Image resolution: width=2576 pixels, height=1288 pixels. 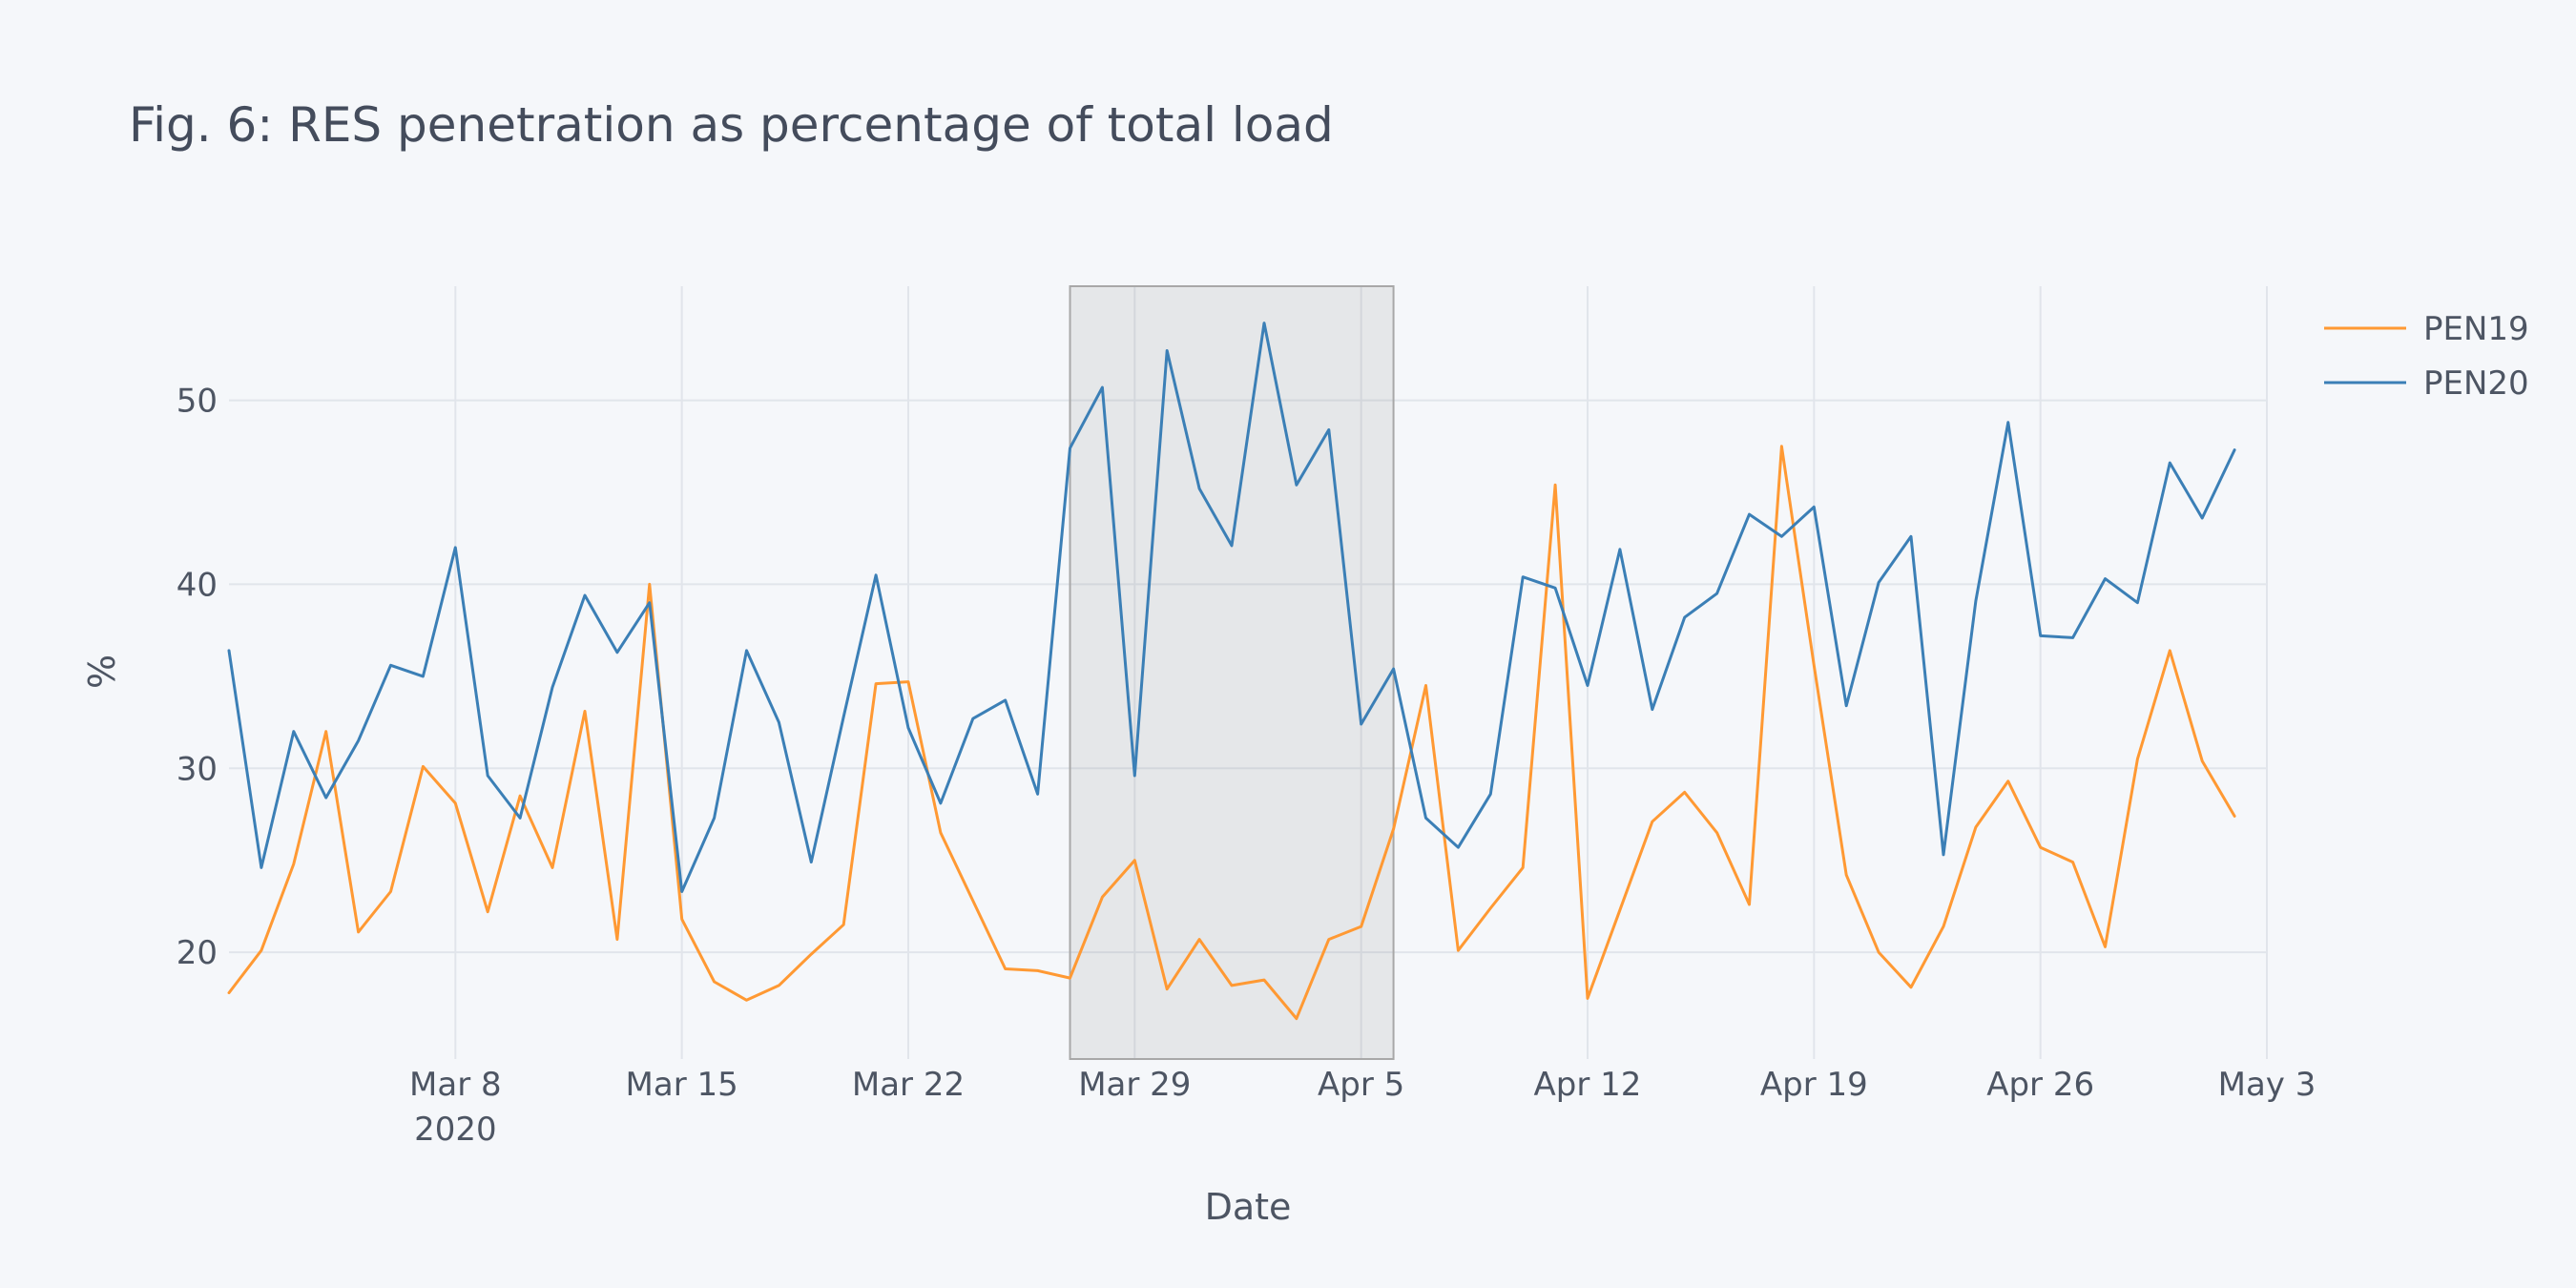 I want to click on highlight-rect, so click(x=1232, y=672).